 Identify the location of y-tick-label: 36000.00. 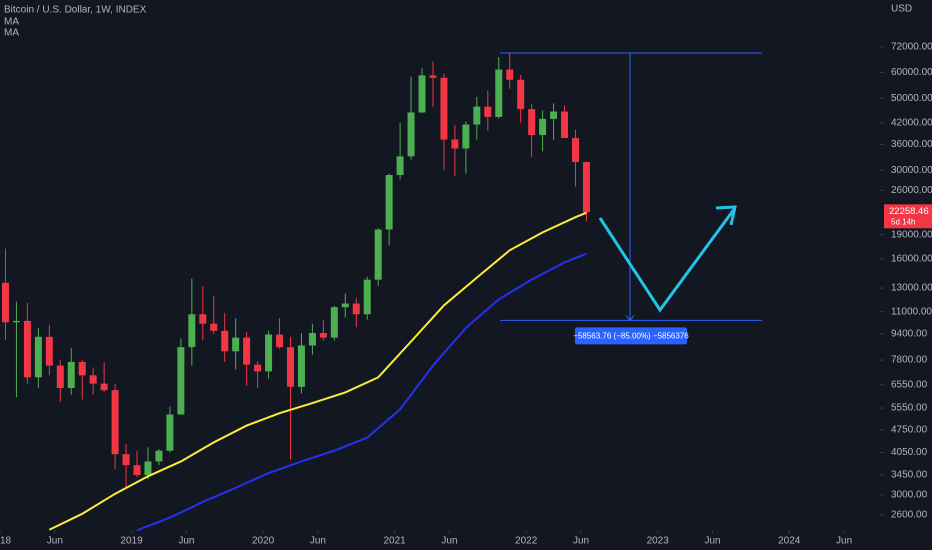
(911, 144).